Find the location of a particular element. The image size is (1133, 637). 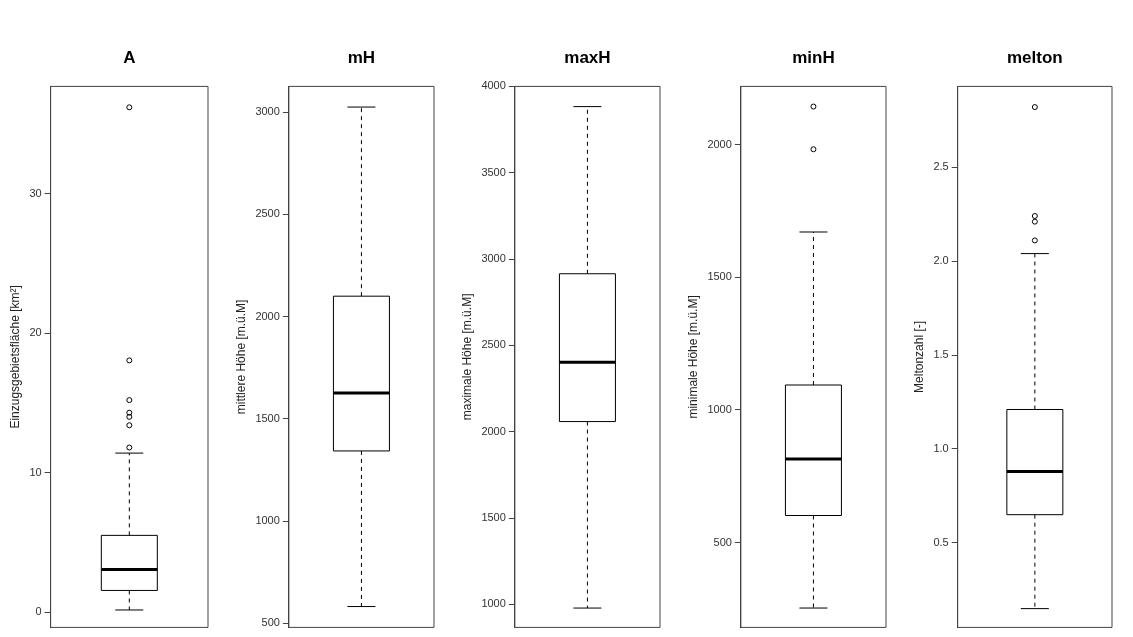

x-tick-label: minH is located at coordinates (813, 57).